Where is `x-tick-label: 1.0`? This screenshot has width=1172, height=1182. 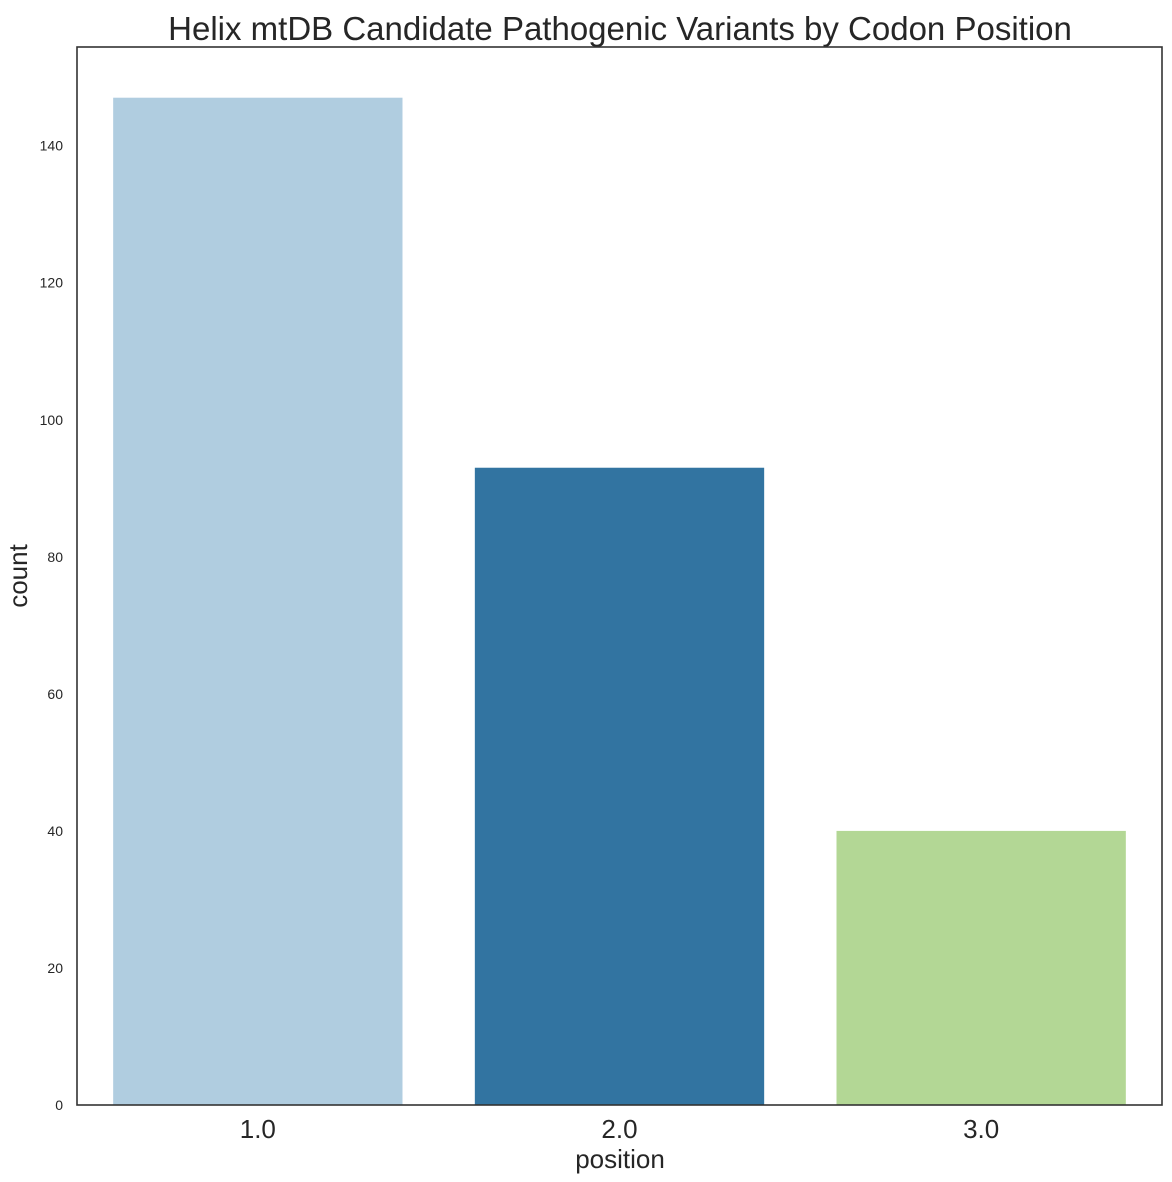
x-tick-label: 1.0 is located at coordinates (258, 1129).